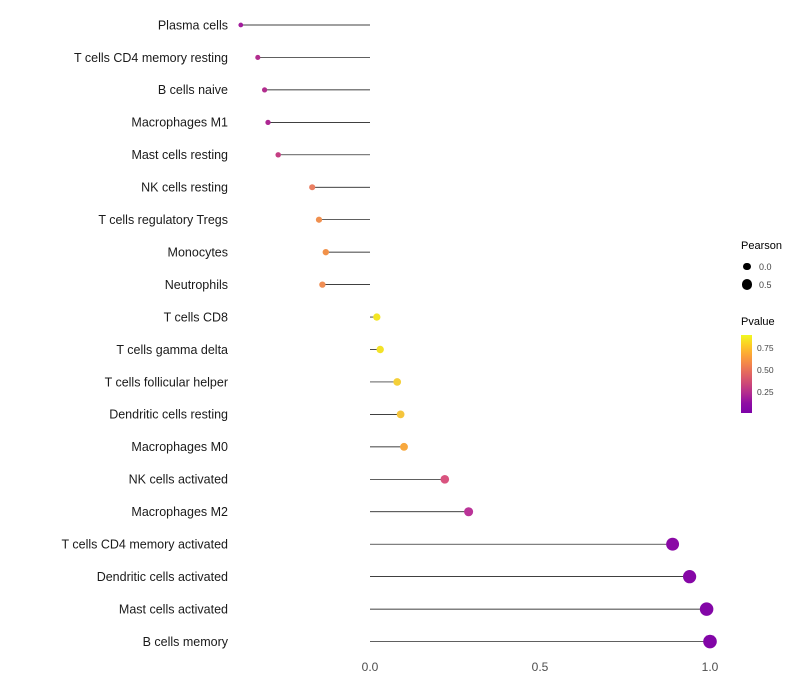 This screenshot has height=700, width=800. I want to click on lollipop-row: Mast cells resting, so click(250, 155).